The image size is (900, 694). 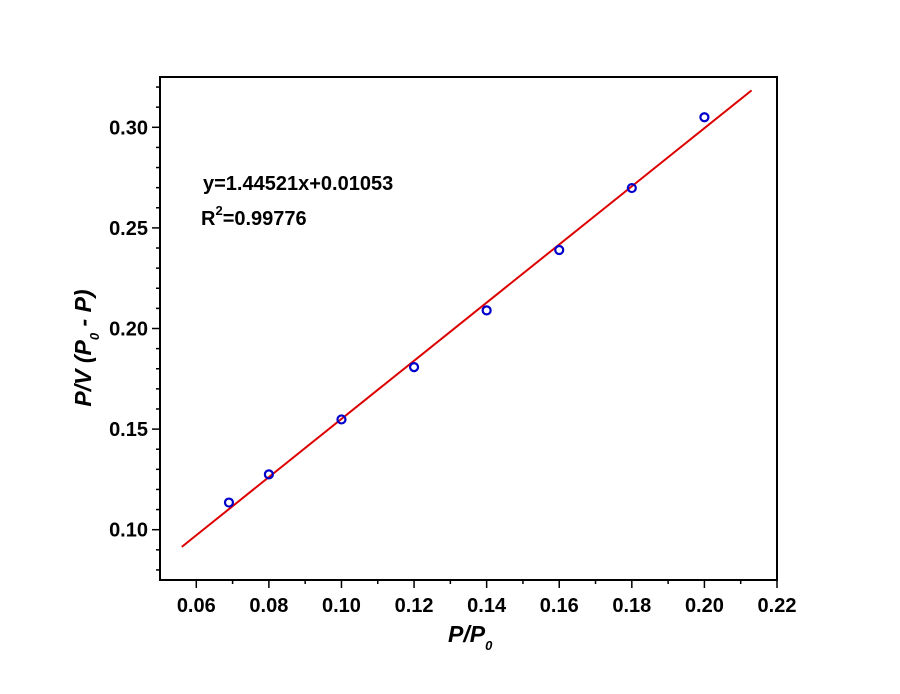 What do you see at coordinates (298, 184) in the screenshot?
I see `equation-annotation: y=1.44521x+0.01053` at bounding box center [298, 184].